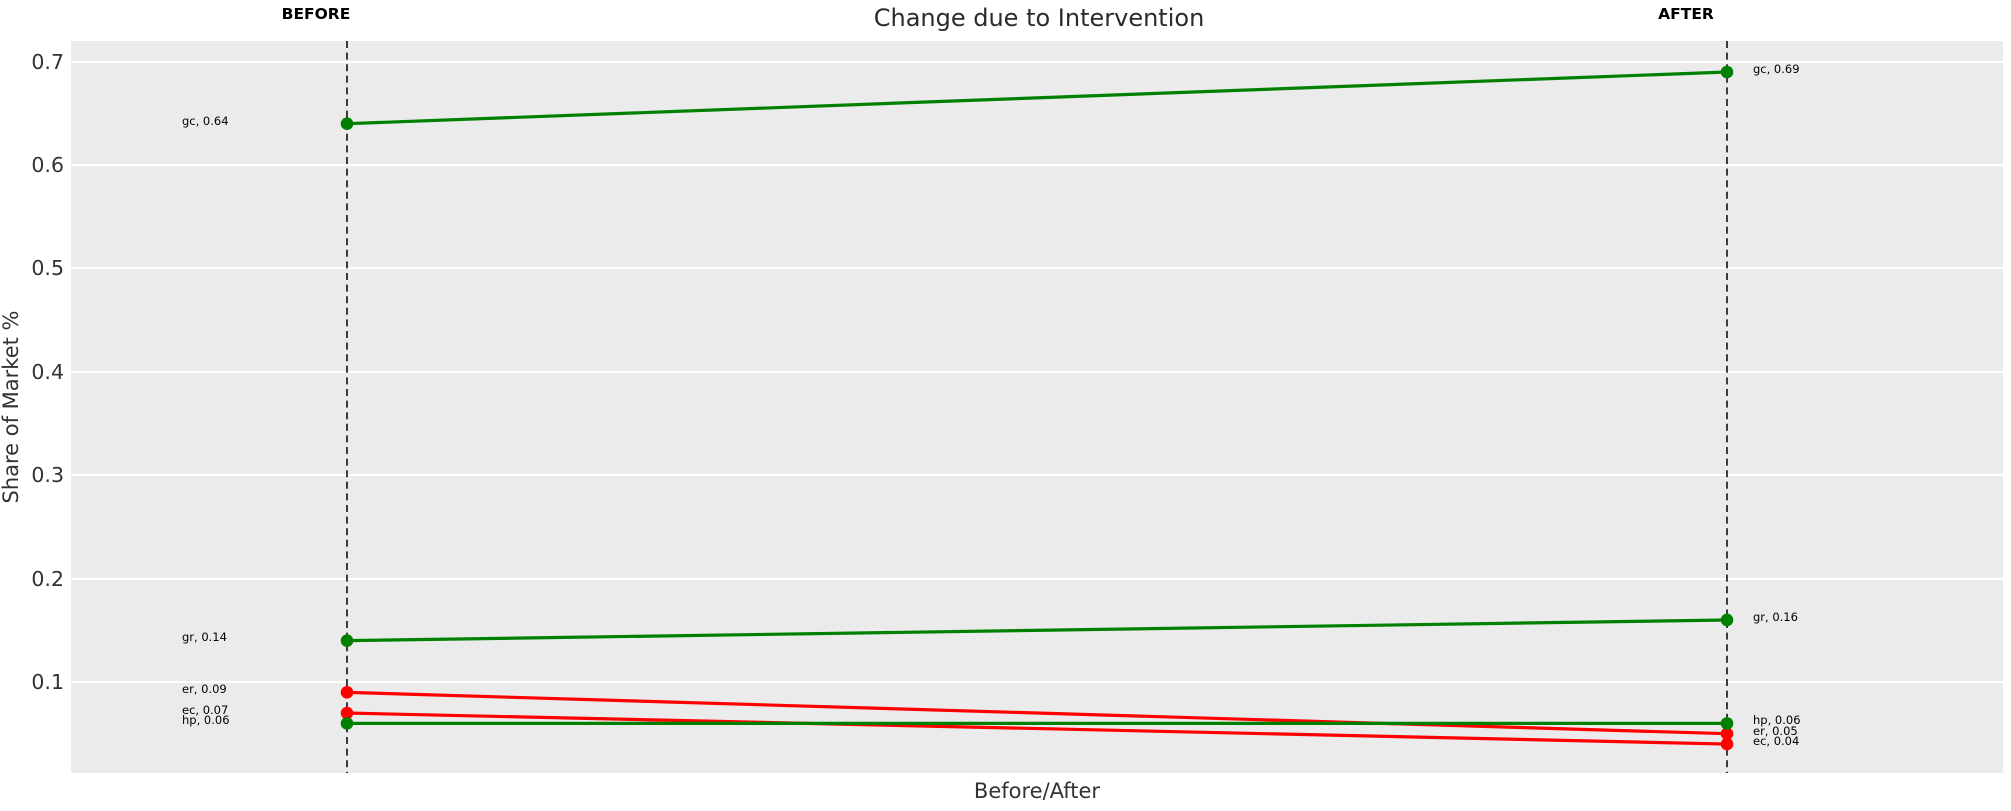 The height and width of the screenshot is (811, 2011). What do you see at coordinates (1727, 72) in the screenshot?
I see `data-point-gc-after` at bounding box center [1727, 72].